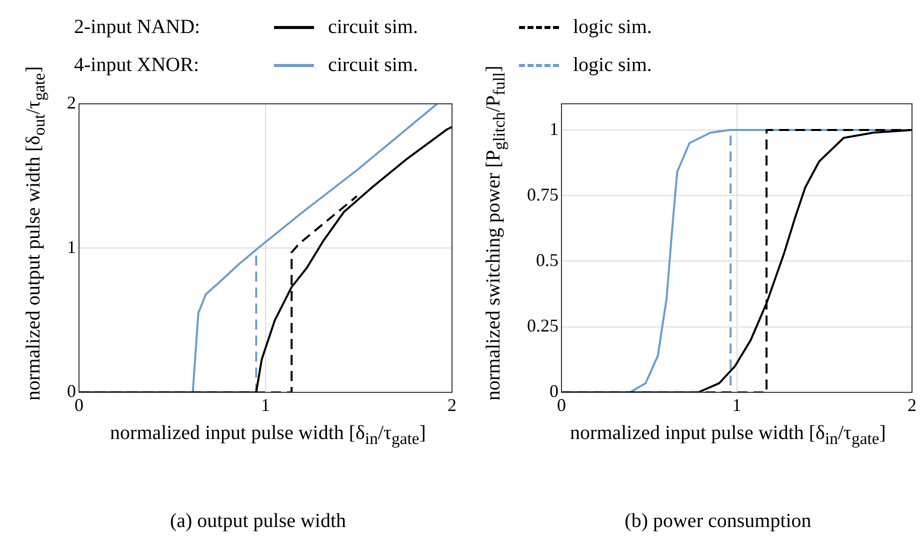  I want to click on y-tick-label: 0.75, so click(542, 194).